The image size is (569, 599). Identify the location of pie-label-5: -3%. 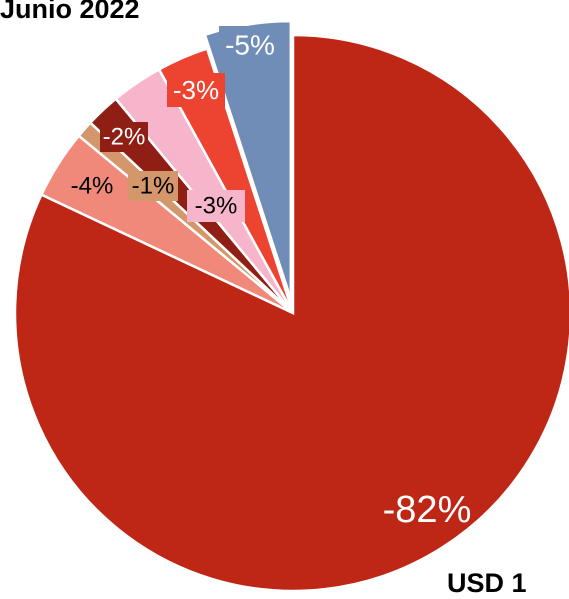
(216, 206).